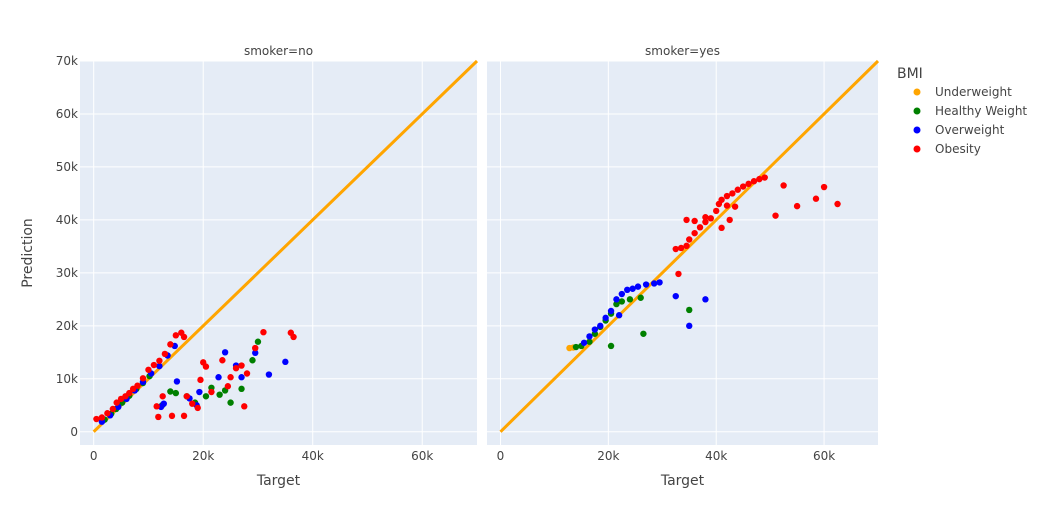 The width and height of the screenshot is (1043, 525). What do you see at coordinates (67, 326) in the screenshot?
I see `y-tick-label: 20k` at bounding box center [67, 326].